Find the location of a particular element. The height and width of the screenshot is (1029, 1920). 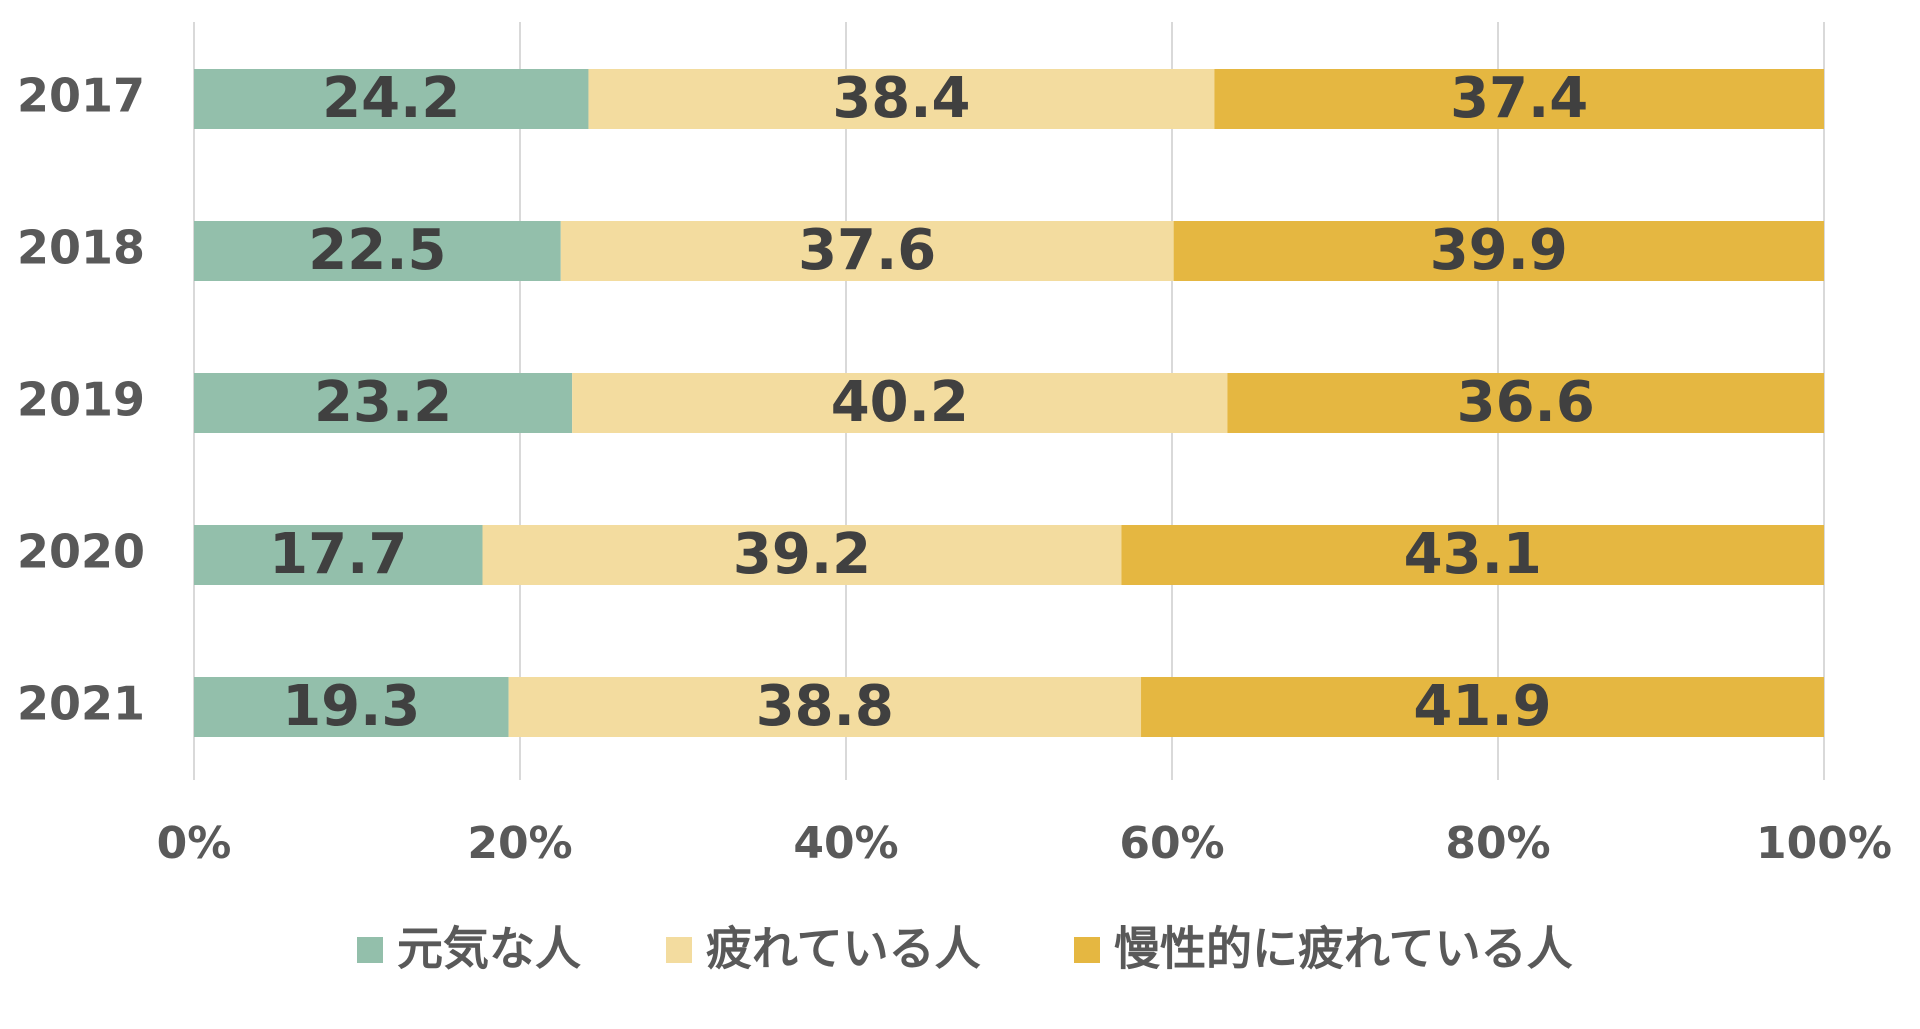

data-label: 22.5 is located at coordinates (377, 250).